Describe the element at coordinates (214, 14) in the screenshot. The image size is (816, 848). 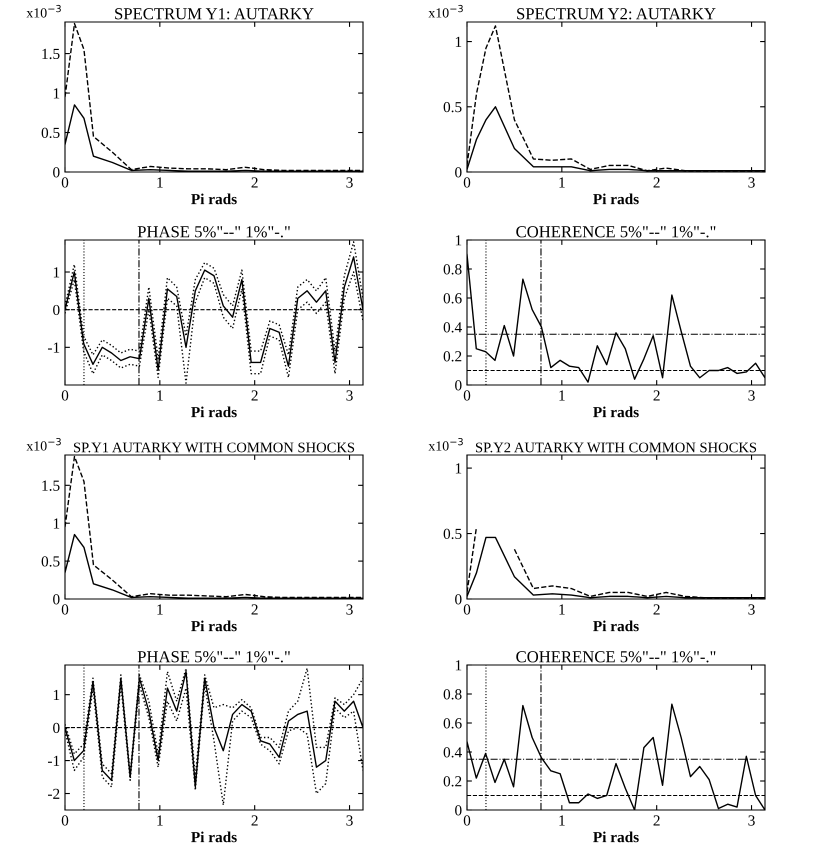
I see `chart-title: SPECTRUM Y1: AUTARKY` at that location.